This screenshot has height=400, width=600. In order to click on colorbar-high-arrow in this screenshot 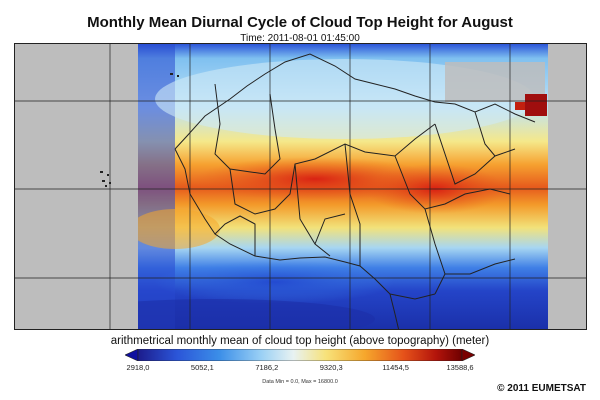, I will do `click(468, 355)`.